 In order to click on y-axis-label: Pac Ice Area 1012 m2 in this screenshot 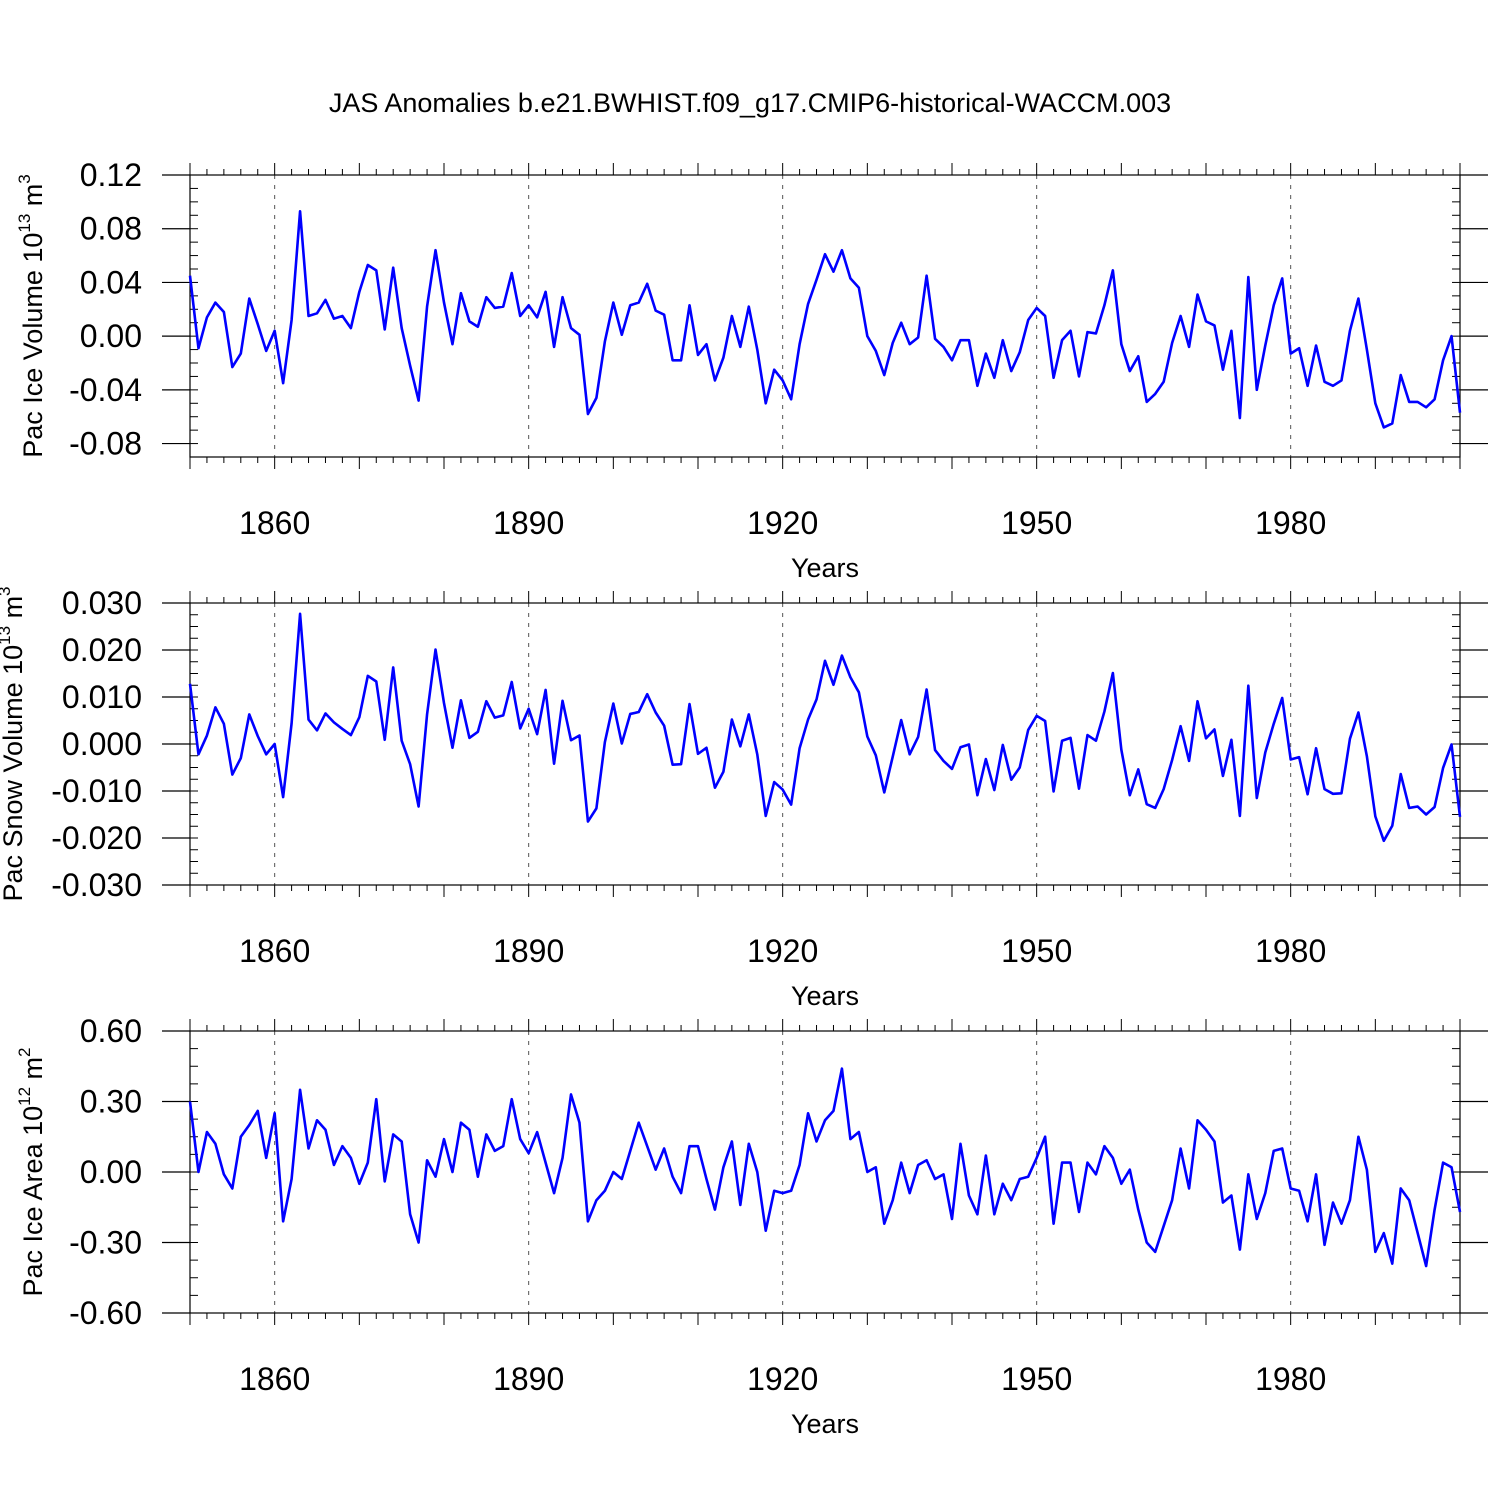, I will do `click(31, 1171)`.